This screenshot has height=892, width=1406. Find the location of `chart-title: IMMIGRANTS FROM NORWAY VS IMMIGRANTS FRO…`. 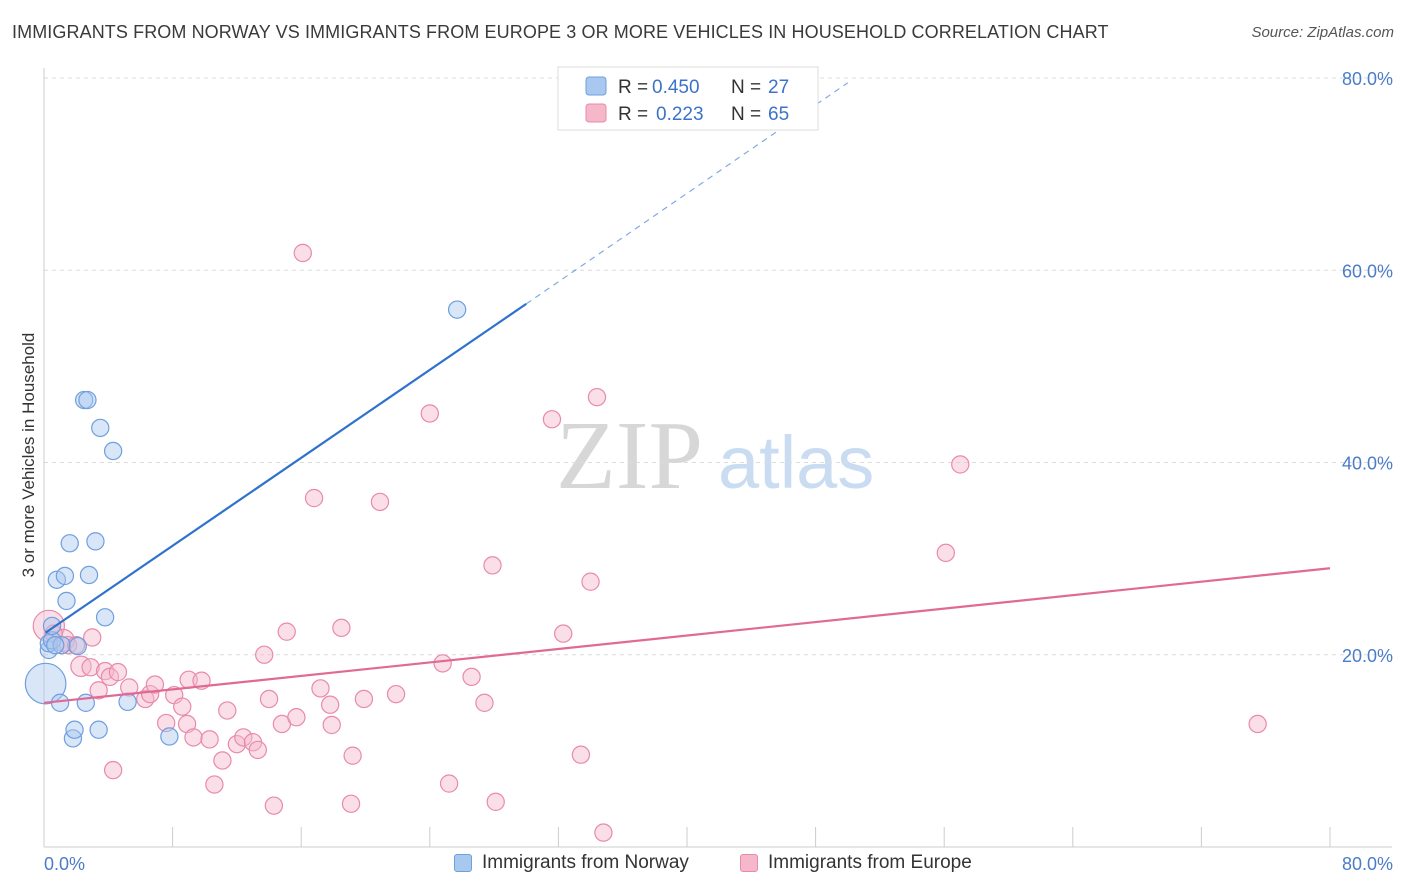

chart-title: IMMIGRANTS FROM NORWAY VS IMMIGRANTS FRO… is located at coordinates (560, 32).